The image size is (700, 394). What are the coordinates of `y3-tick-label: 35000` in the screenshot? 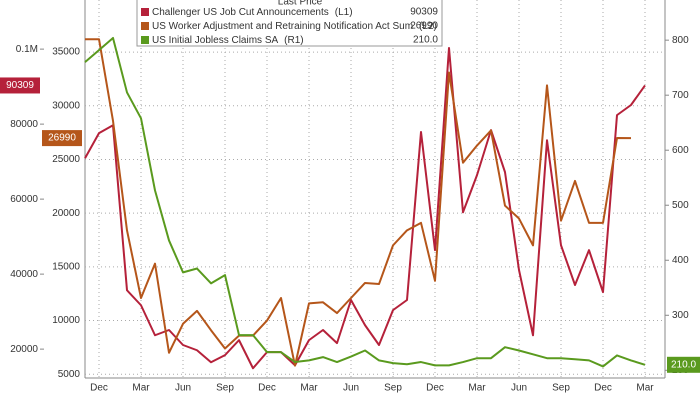 It's located at (66, 52).